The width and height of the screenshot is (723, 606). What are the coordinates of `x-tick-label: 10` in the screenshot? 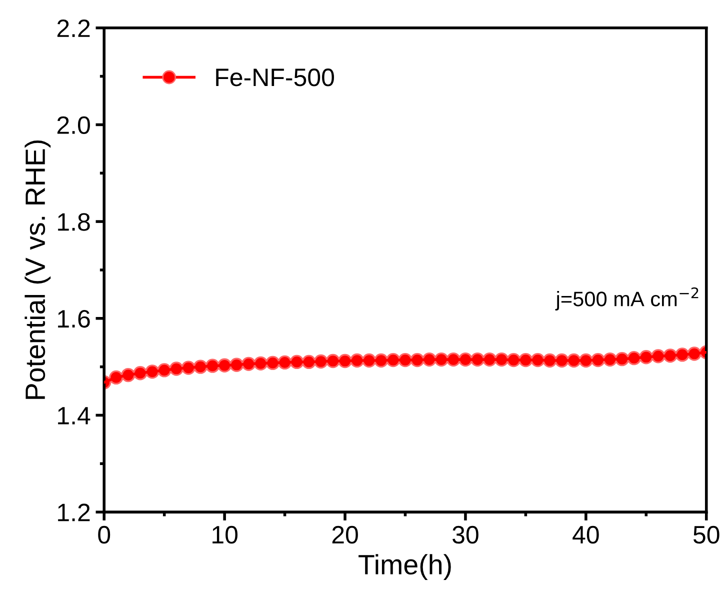 It's located at (225, 535).